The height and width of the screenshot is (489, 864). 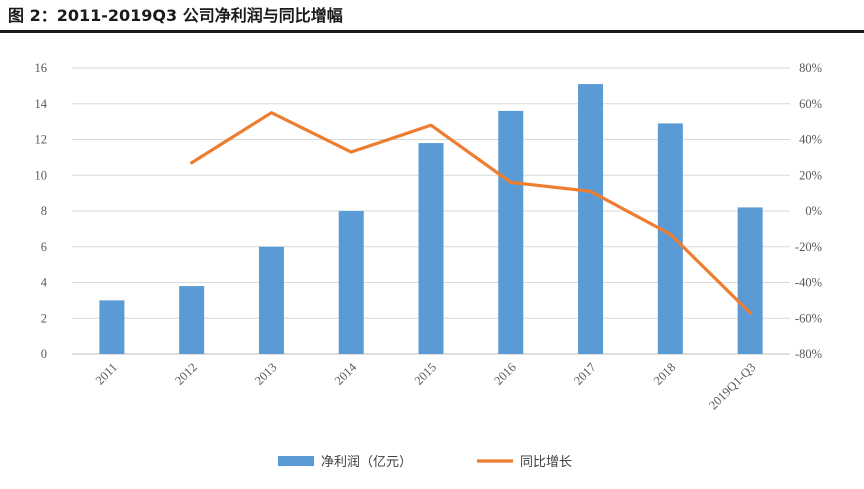 I want to click on y-right-tick-label: -60%, so click(x=808, y=318).